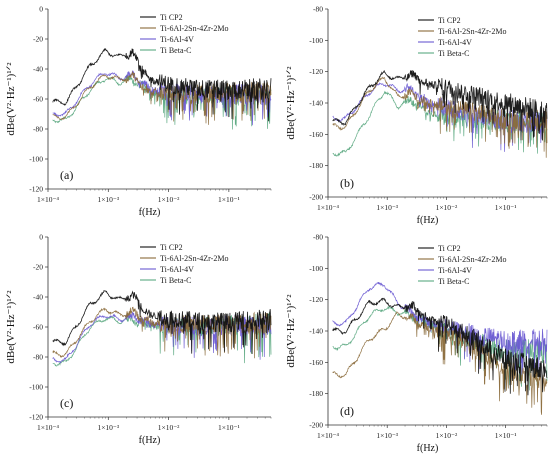  I want to click on panel-label: (c), so click(66, 403).